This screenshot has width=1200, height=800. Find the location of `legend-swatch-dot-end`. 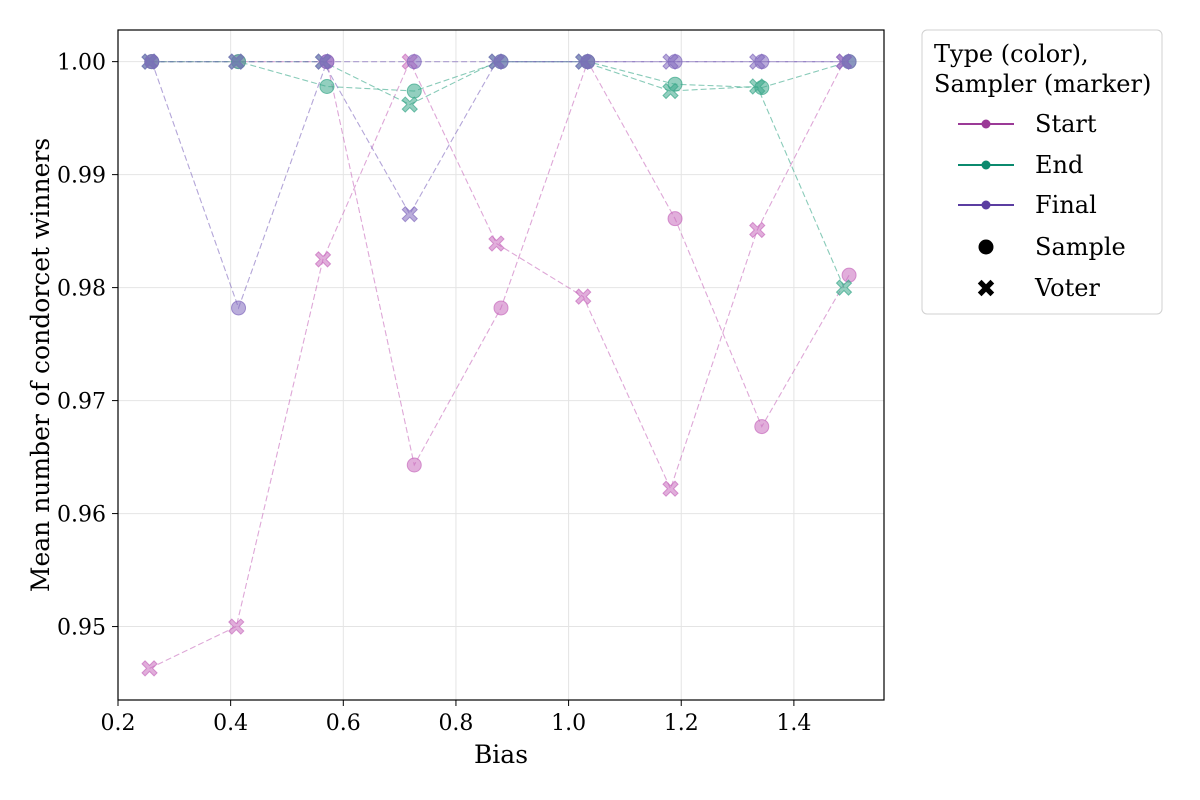

legend-swatch-dot-end is located at coordinates (986, 165).